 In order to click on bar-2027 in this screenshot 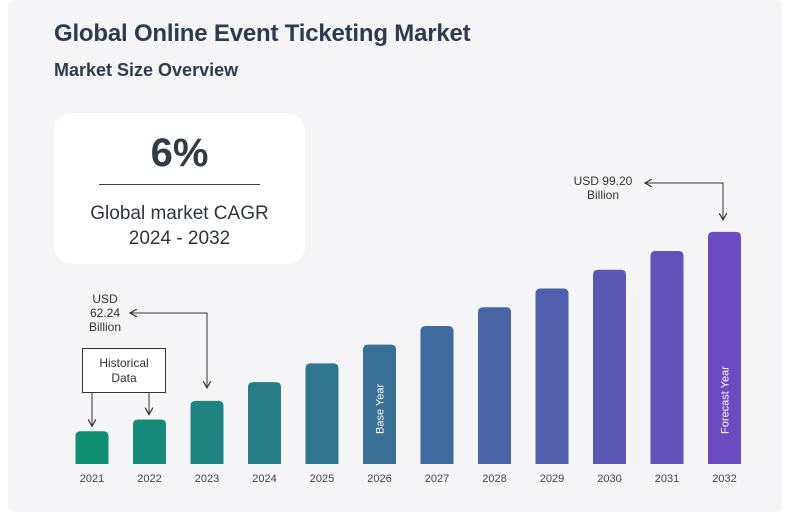, I will do `click(437, 394)`.